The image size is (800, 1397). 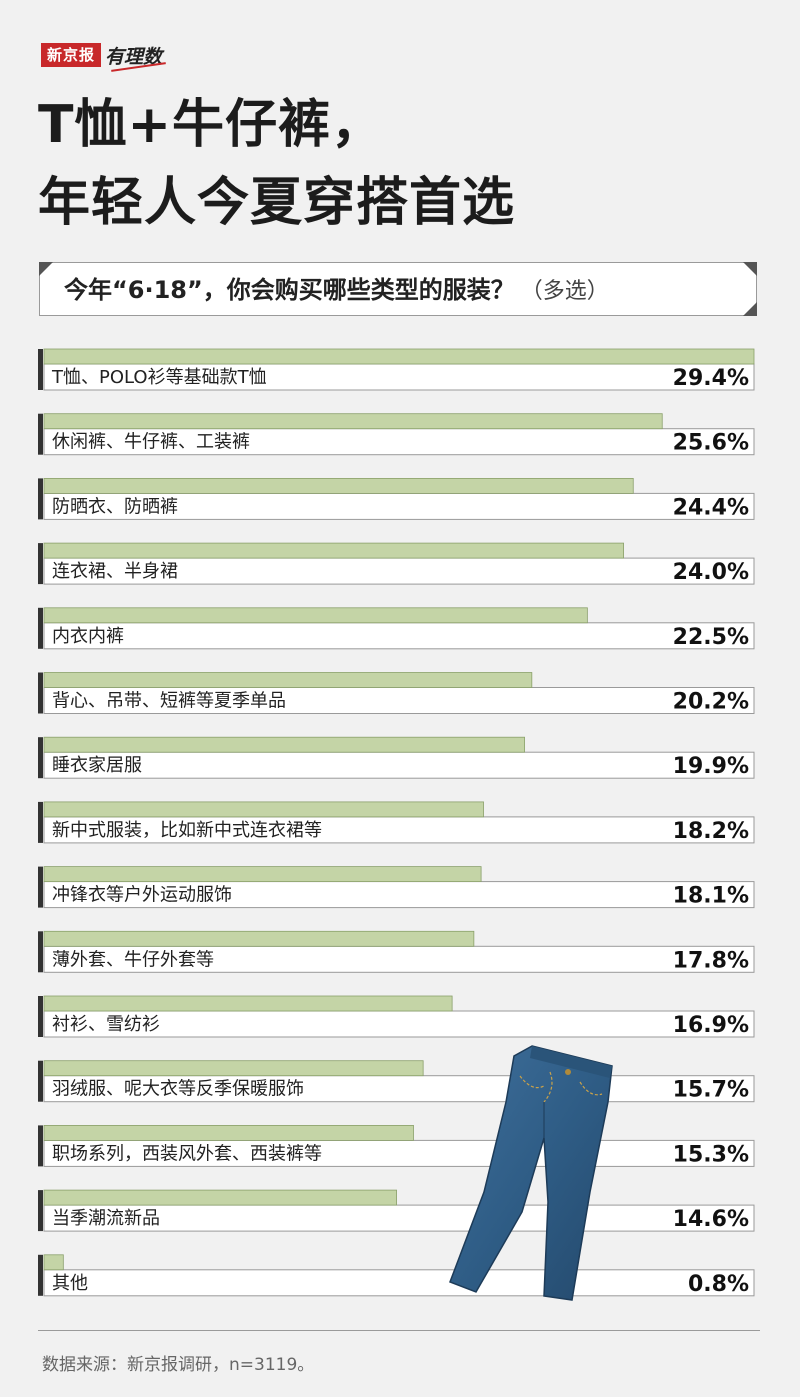 What do you see at coordinates (531, 1173) in the screenshot?
I see `jeans-illustration` at bounding box center [531, 1173].